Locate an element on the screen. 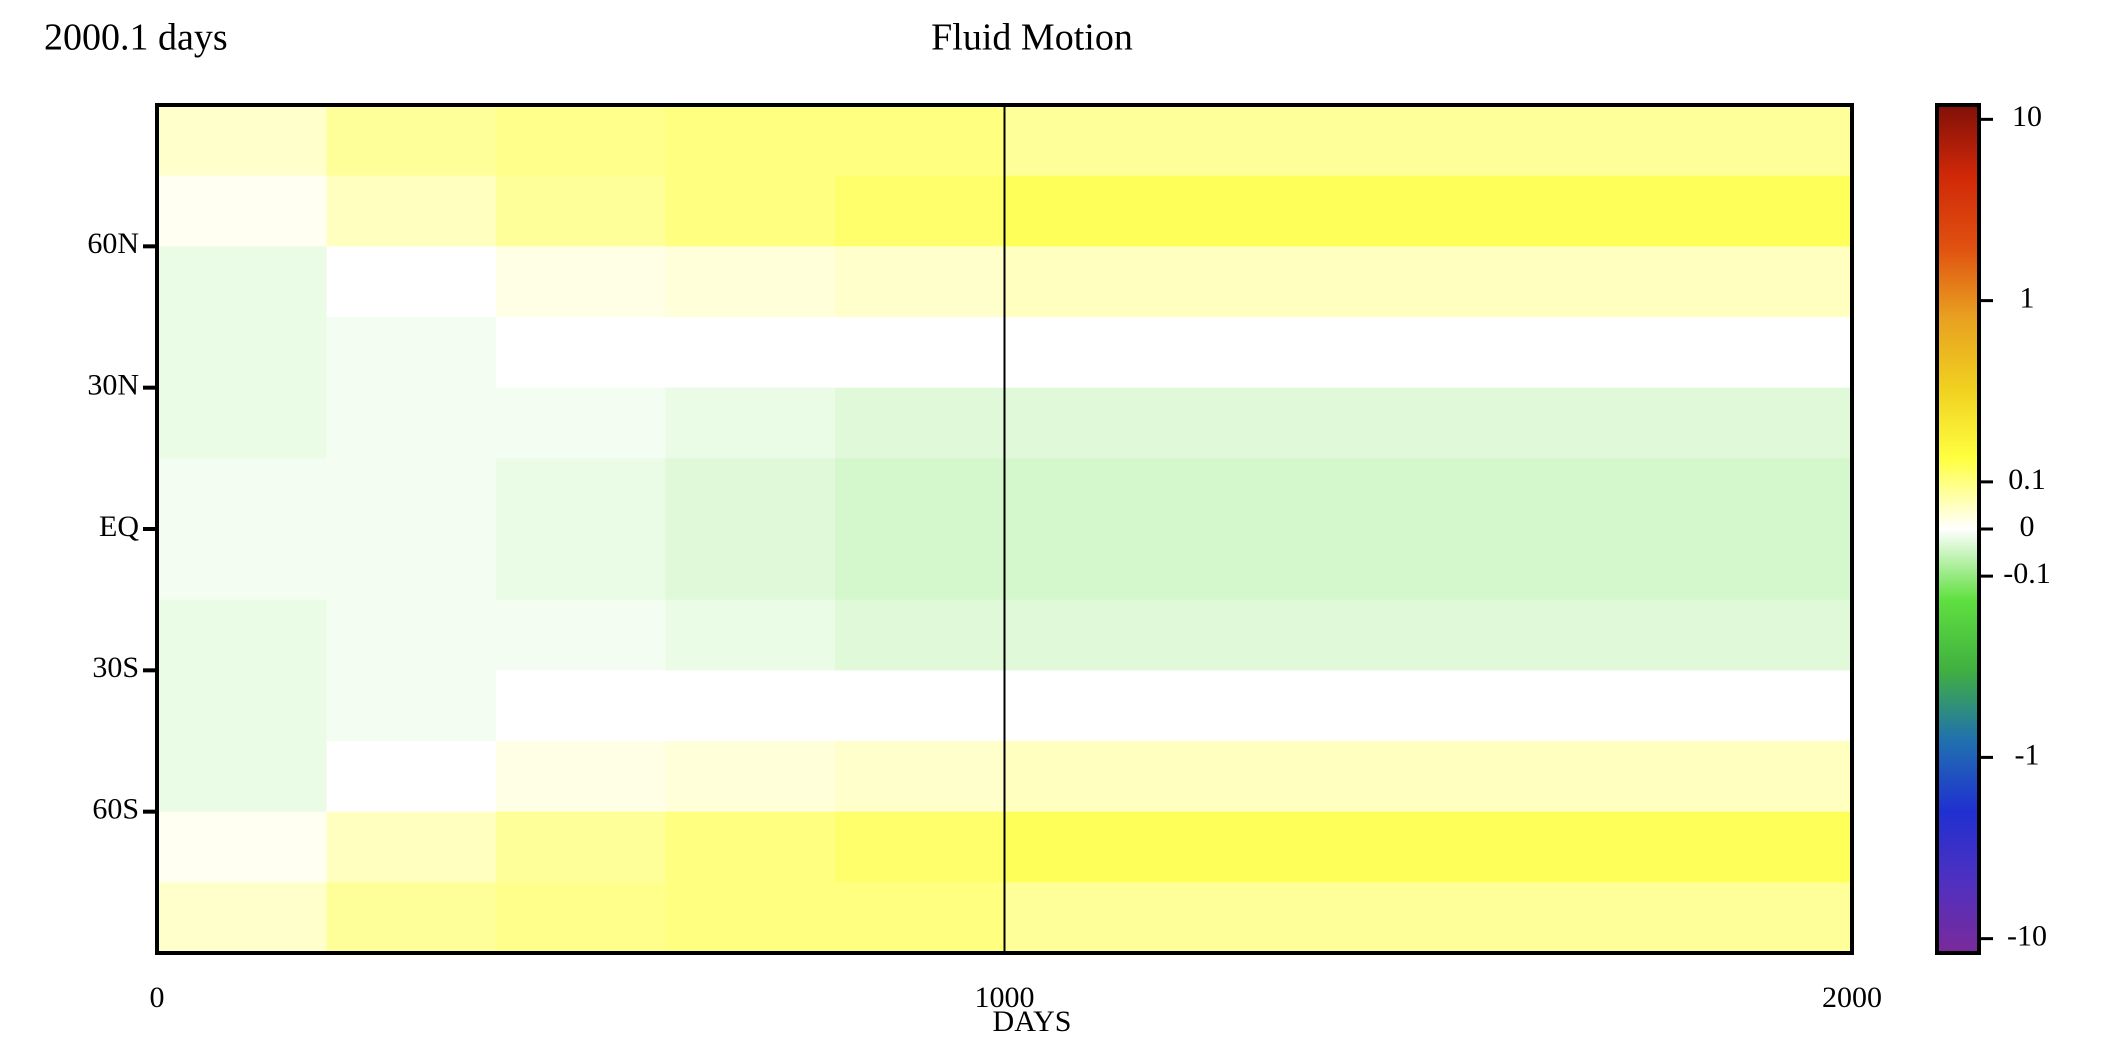 Image resolution: width=2109 pixels, height=1046 pixels. y-tick-label: 30N is located at coordinates (113, 385).